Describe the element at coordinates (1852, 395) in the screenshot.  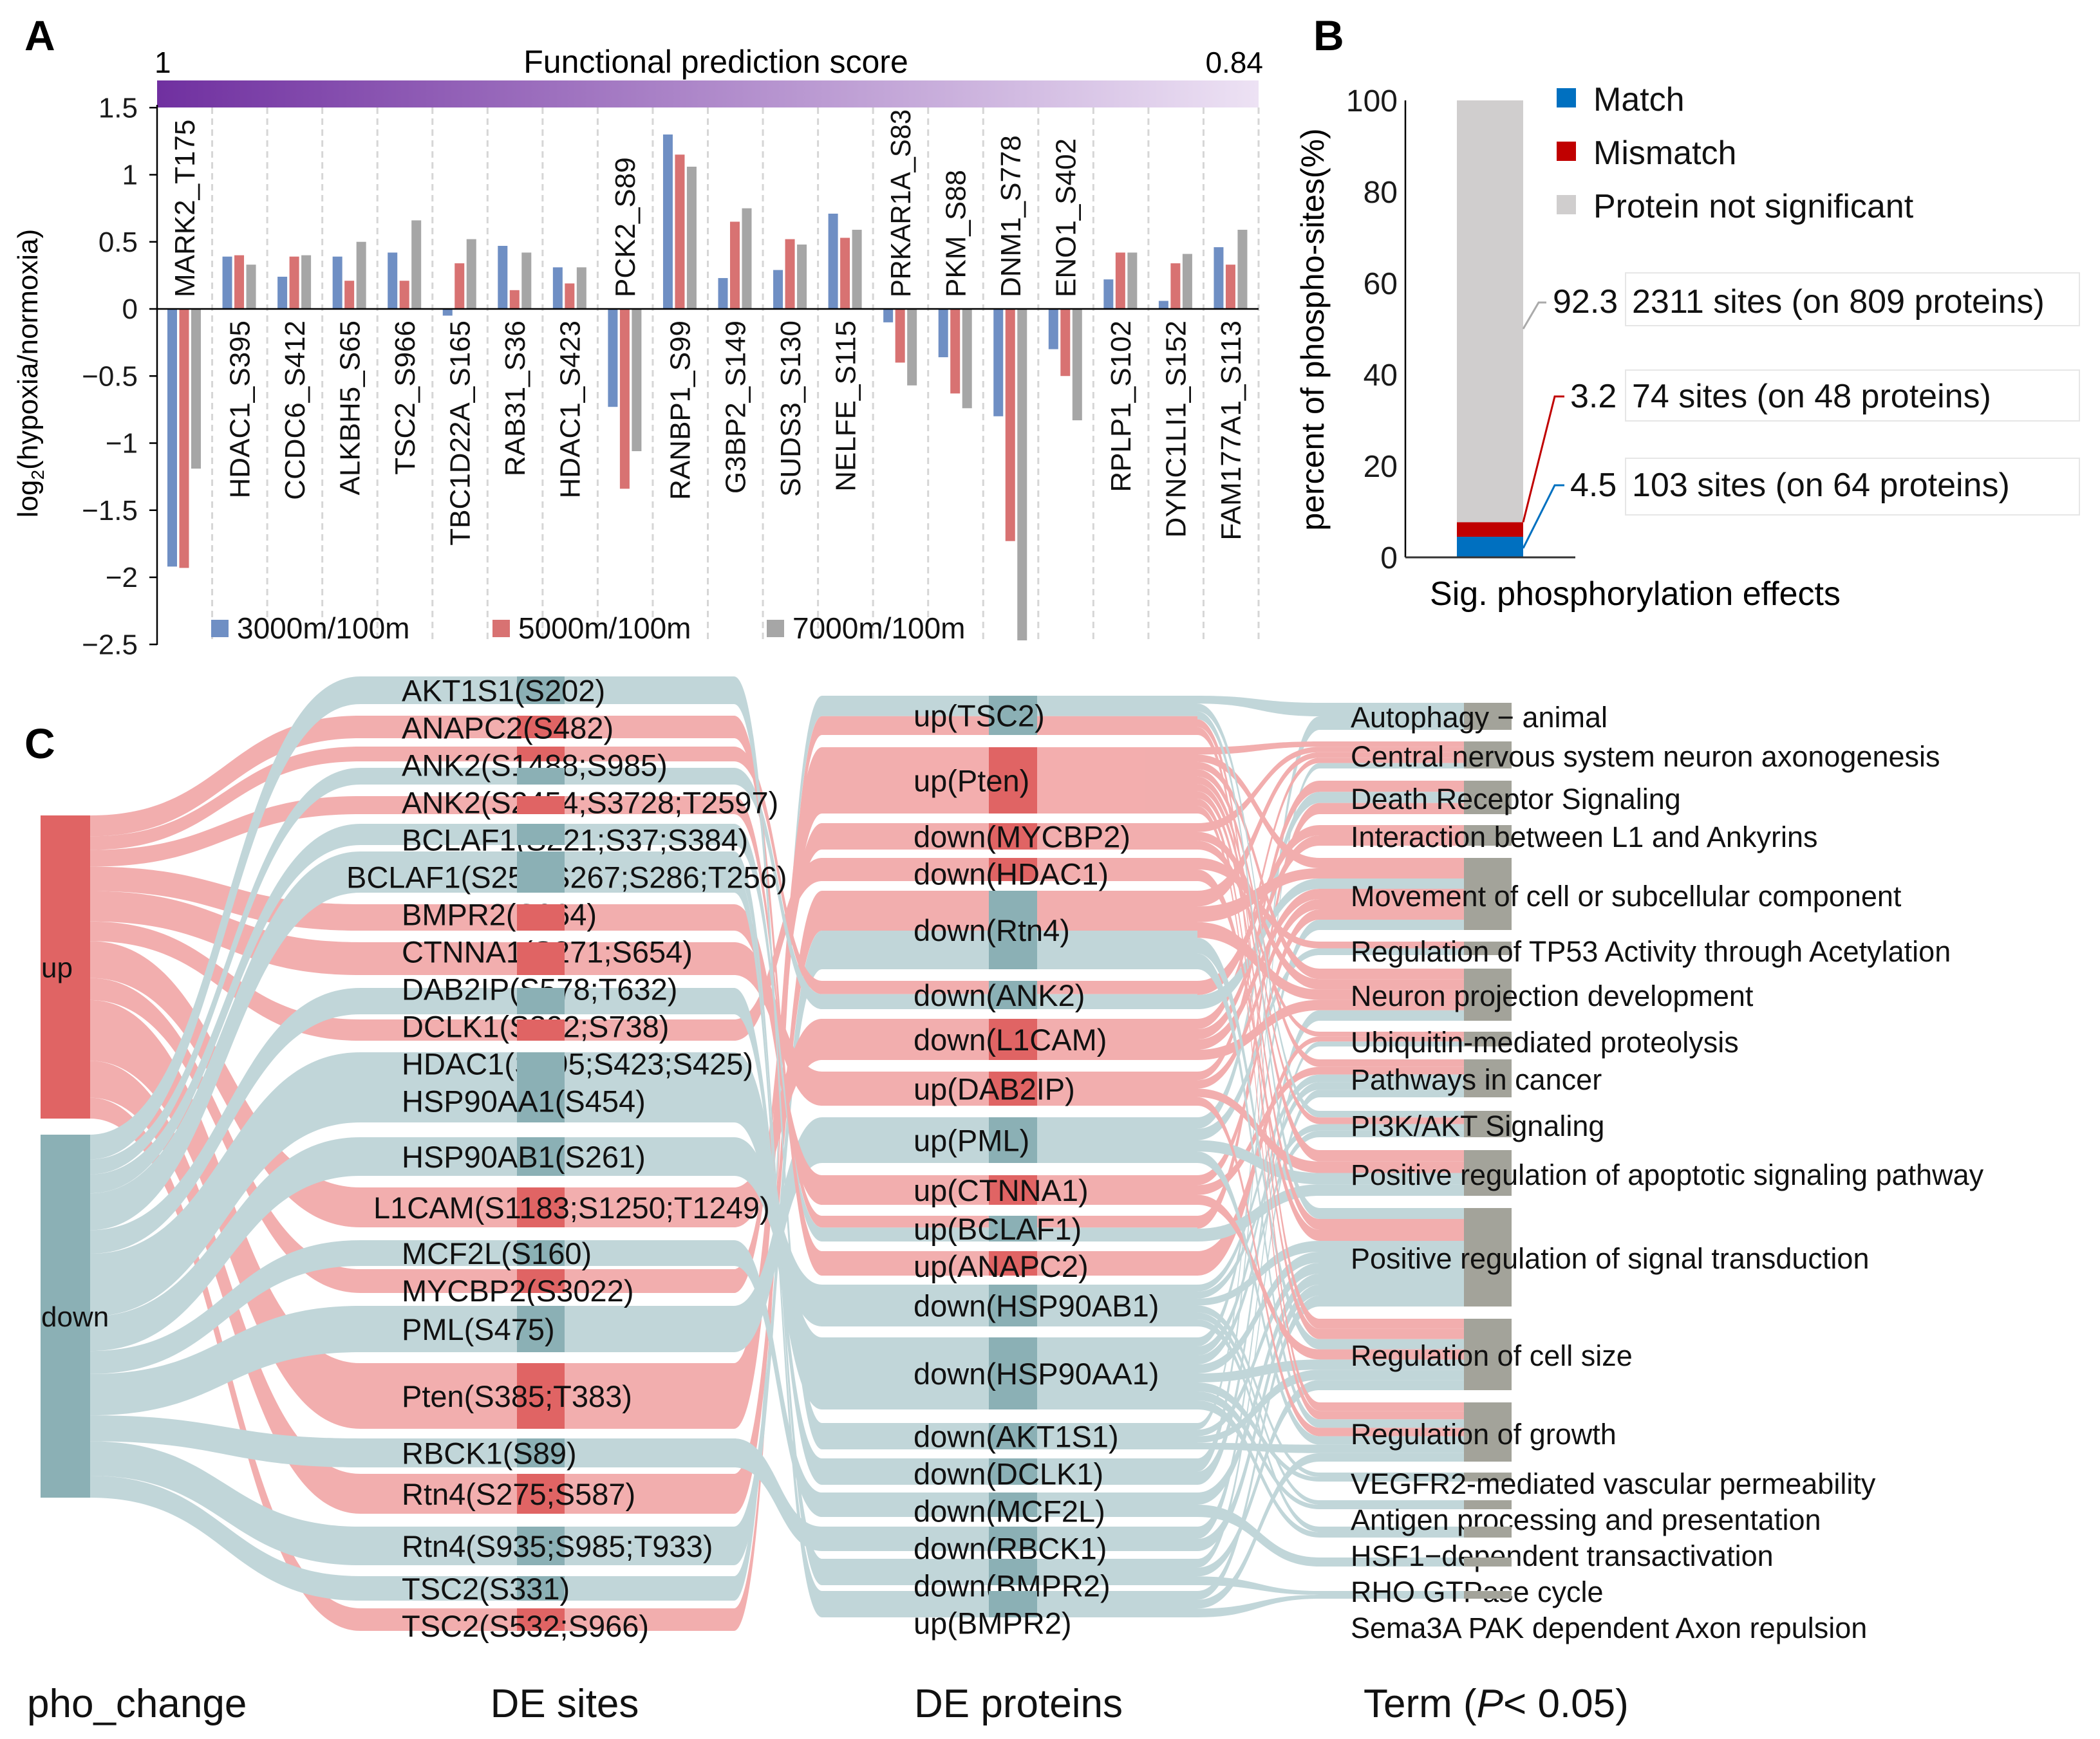
I see `annotation-box` at that location.